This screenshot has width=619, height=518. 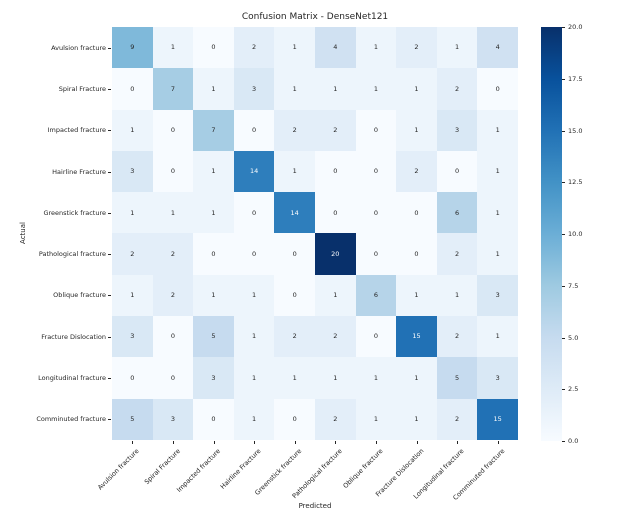 I want to click on heatmap-cell: 5, so click(x=457, y=378).